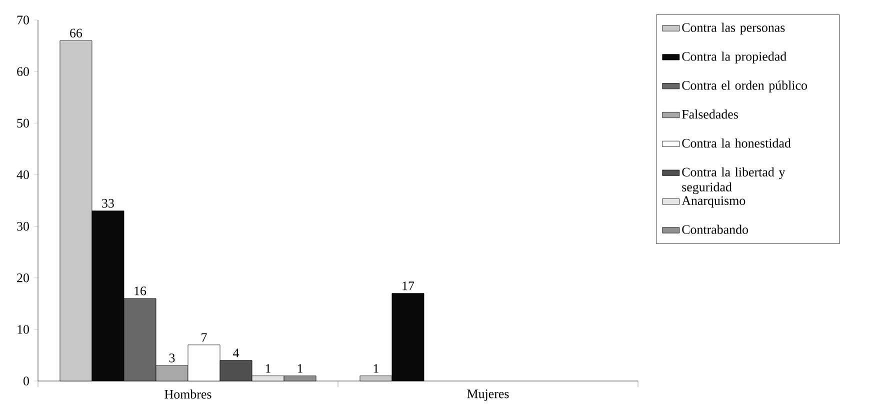 This screenshot has width=871, height=411. What do you see at coordinates (23, 71) in the screenshot?
I see `y-tick-label: 60` at bounding box center [23, 71].